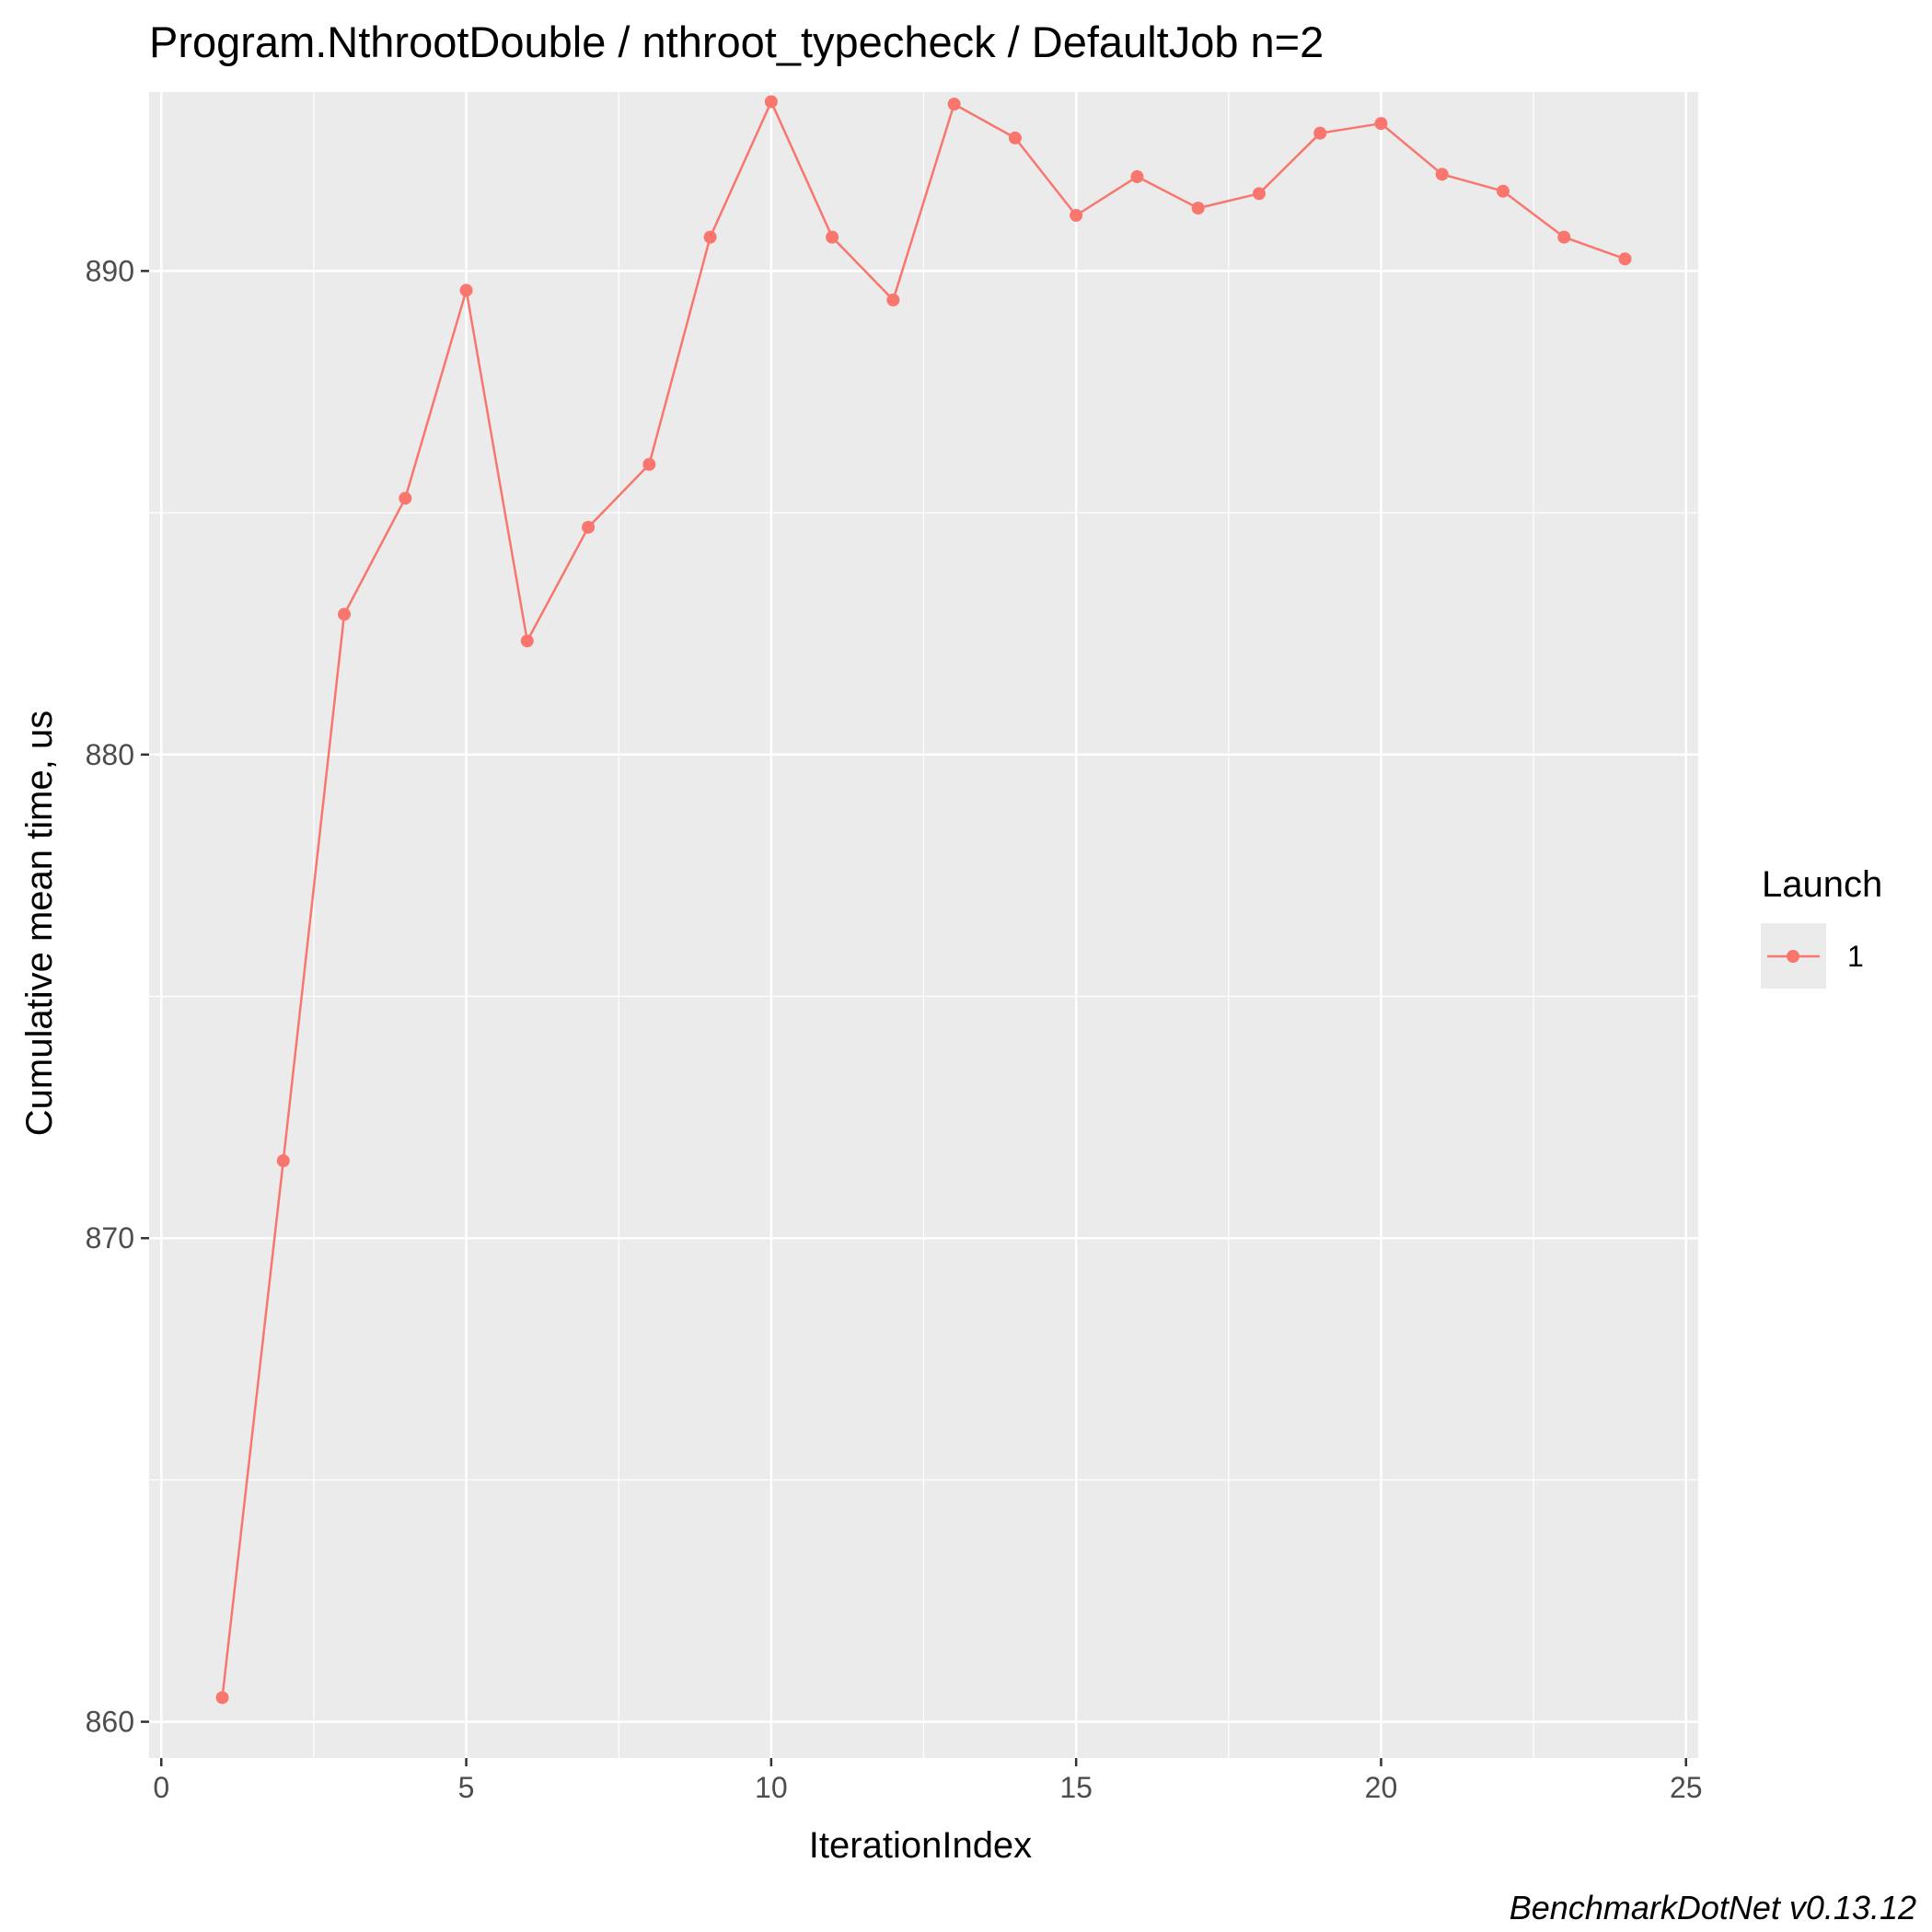  What do you see at coordinates (467, 1788) in the screenshot?
I see `x-tick-label: 5` at bounding box center [467, 1788].